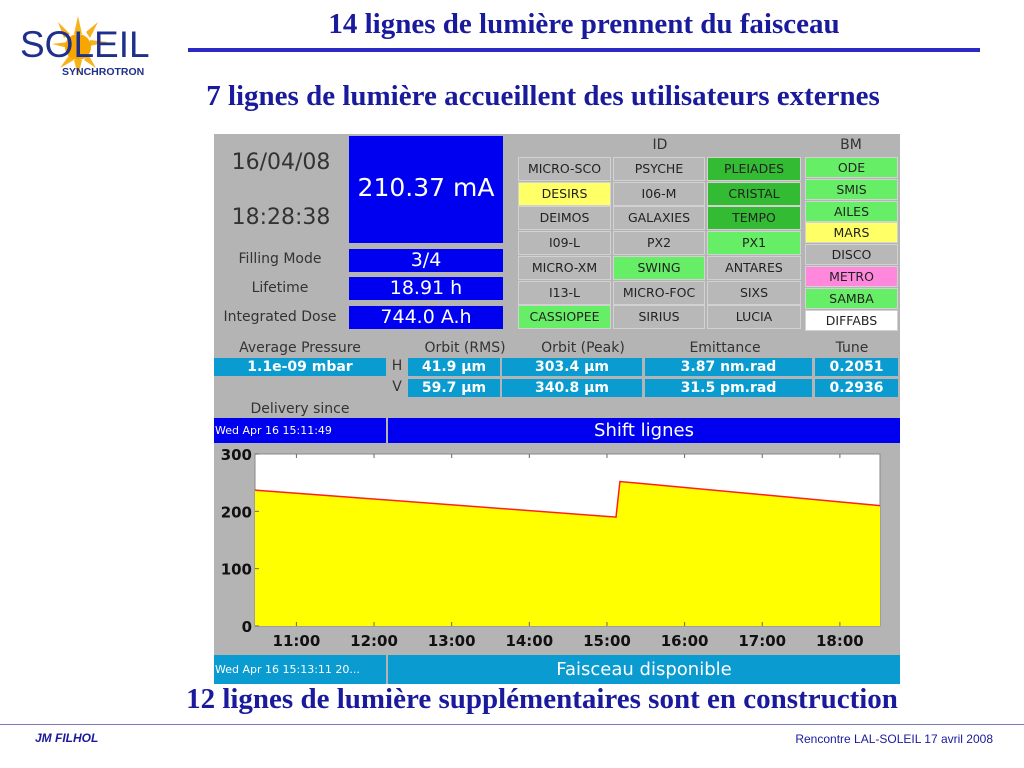 This screenshot has height=768, width=1024. I want to click on orbit-peak-header: Orbit (Peak), so click(583, 348).